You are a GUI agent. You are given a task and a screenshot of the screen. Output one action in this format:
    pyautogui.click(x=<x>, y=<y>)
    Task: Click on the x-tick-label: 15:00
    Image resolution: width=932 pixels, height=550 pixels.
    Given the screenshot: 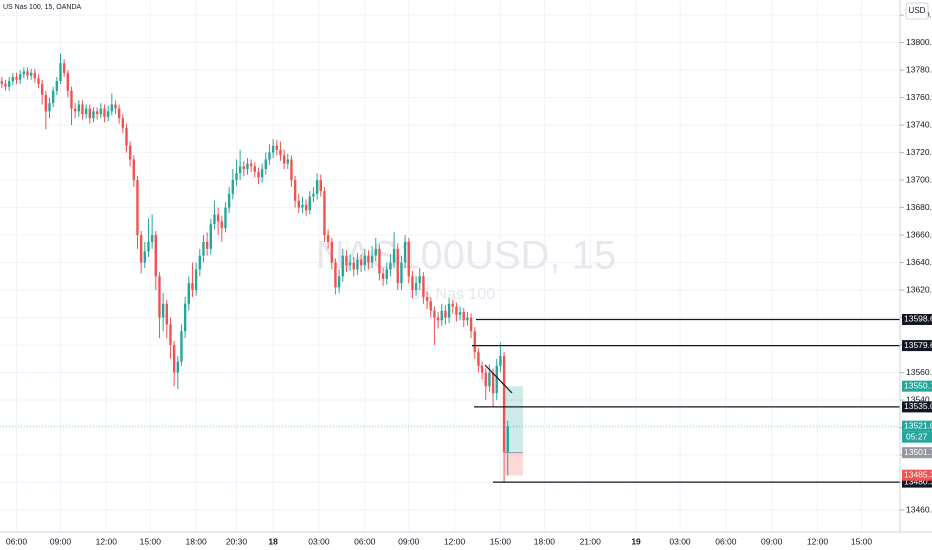 What is the action you would take?
    pyautogui.click(x=151, y=541)
    